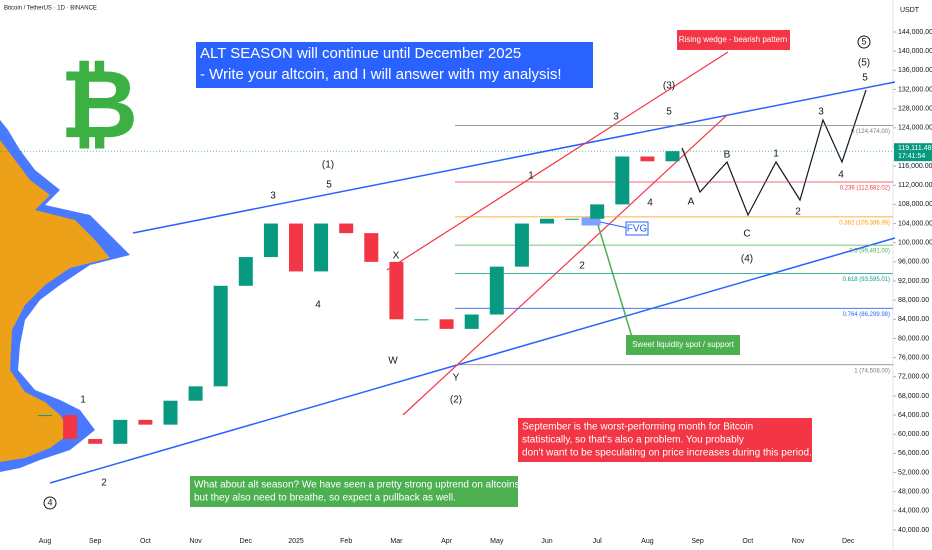 Image resolution: width=932 pixels, height=550 pixels. What do you see at coordinates (913, 281) in the screenshot?
I see `y-tick-label: 92,000.00` at bounding box center [913, 281].